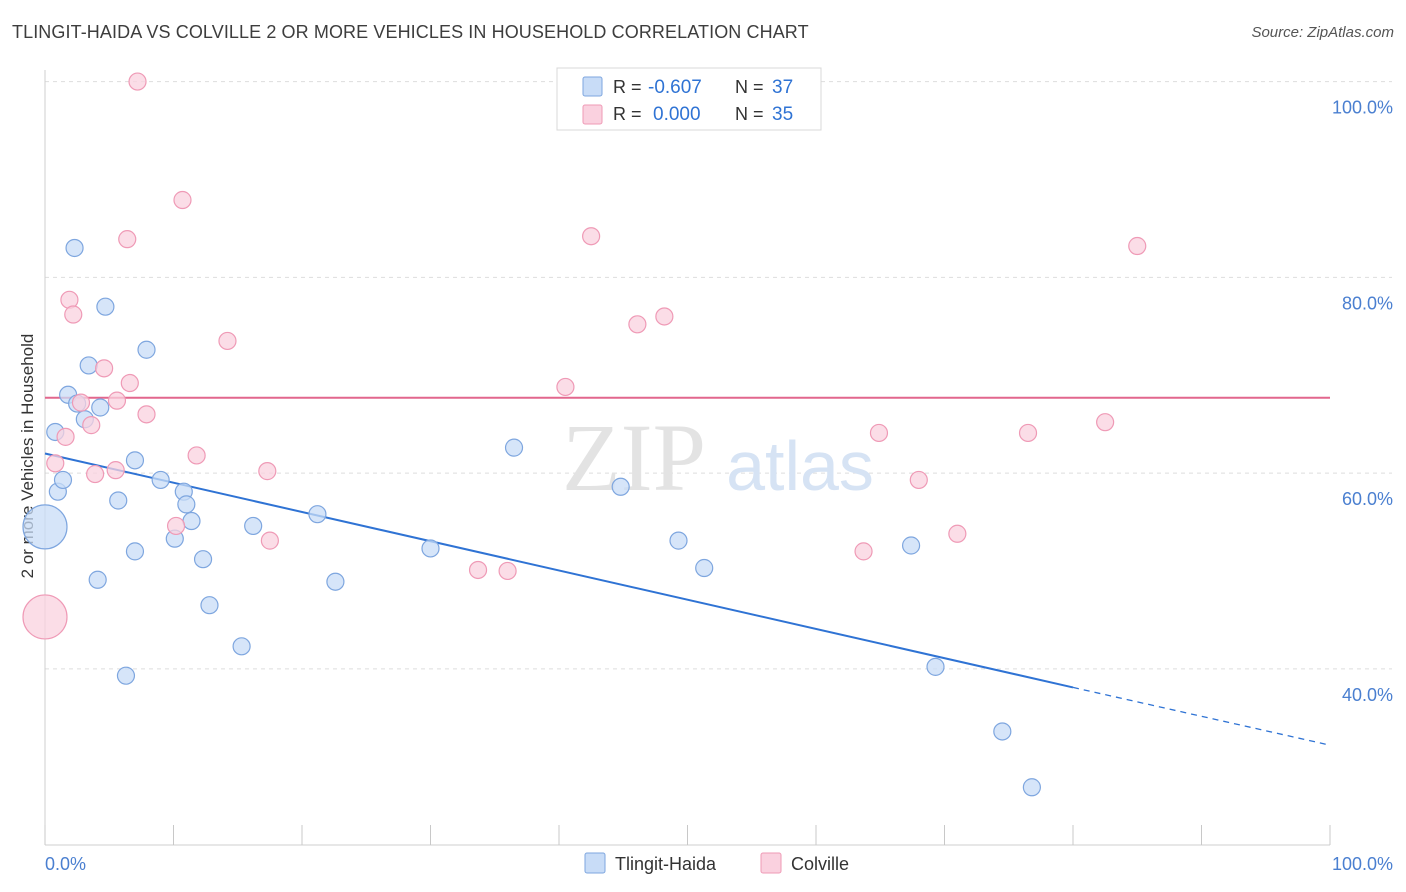  I want to click on series-legend: Tlingit-Haida Colville, so click(716, 863).